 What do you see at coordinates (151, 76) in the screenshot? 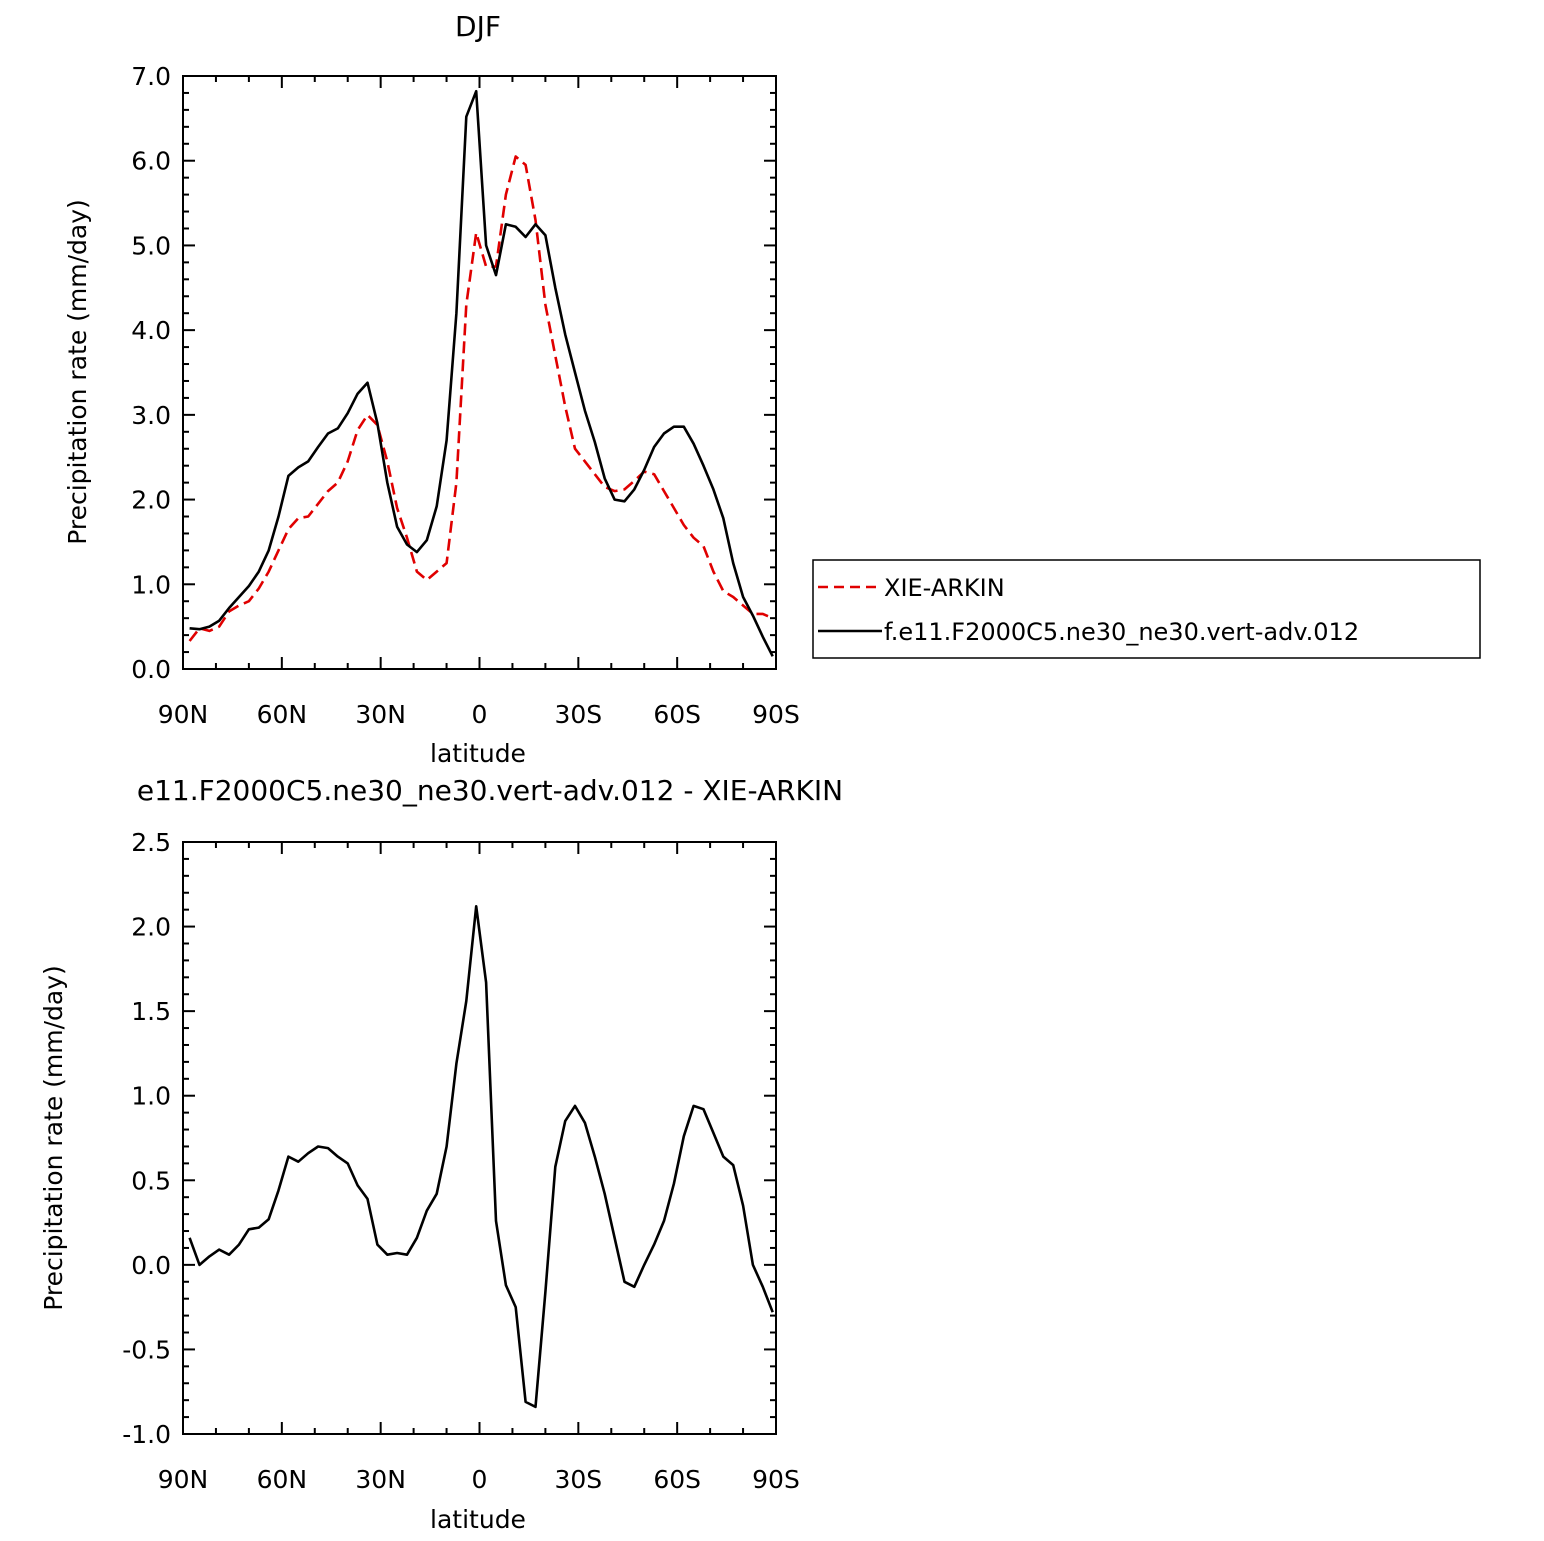
I see `top-chart-y-tick-label: 7.0` at bounding box center [151, 76].